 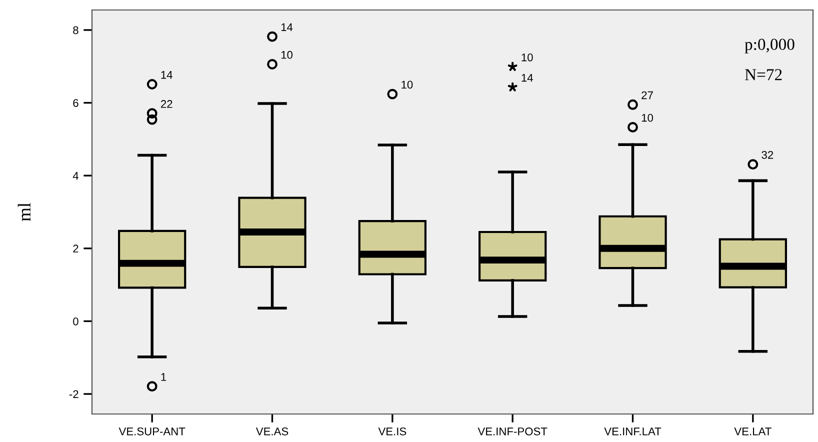 What do you see at coordinates (753, 432) in the screenshot?
I see `x-tick-label: VE.LAT` at bounding box center [753, 432].